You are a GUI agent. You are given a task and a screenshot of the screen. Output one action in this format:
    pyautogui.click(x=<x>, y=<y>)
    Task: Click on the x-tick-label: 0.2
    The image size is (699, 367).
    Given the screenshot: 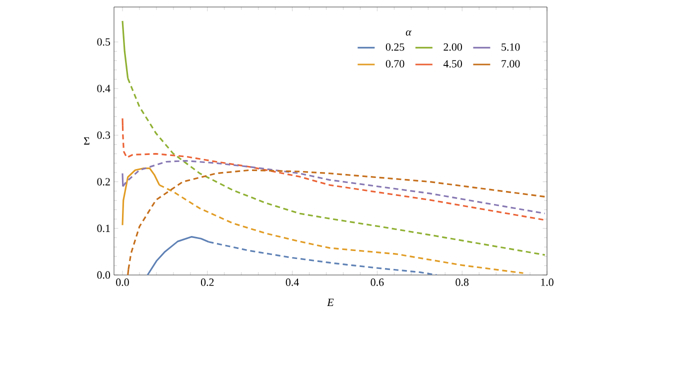 What is the action you would take?
    pyautogui.click(x=207, y=282)
    